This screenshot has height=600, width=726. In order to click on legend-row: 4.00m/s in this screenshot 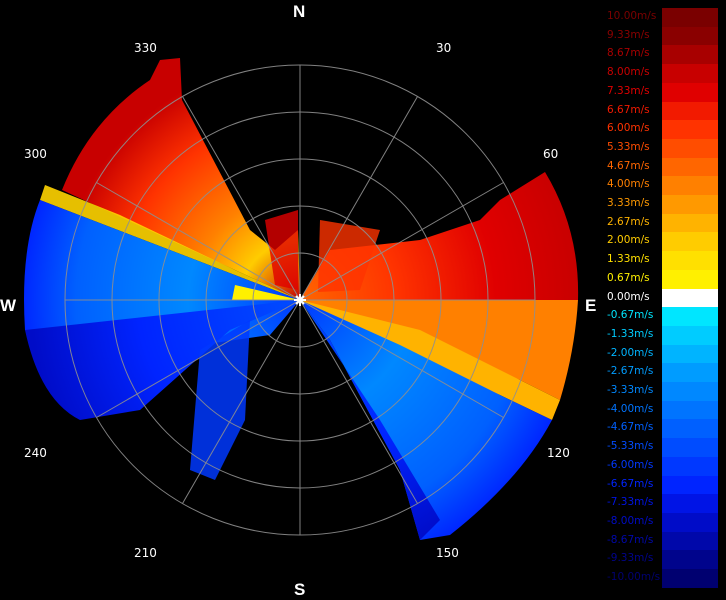, I will do `click(661, 186)`.